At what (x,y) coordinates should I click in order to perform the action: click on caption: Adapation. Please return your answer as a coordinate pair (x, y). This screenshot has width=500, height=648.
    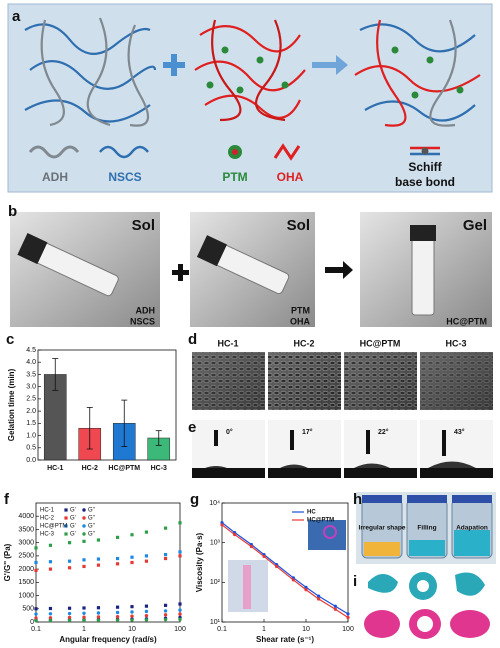
    Looking at the image, I should click on (472, 528).